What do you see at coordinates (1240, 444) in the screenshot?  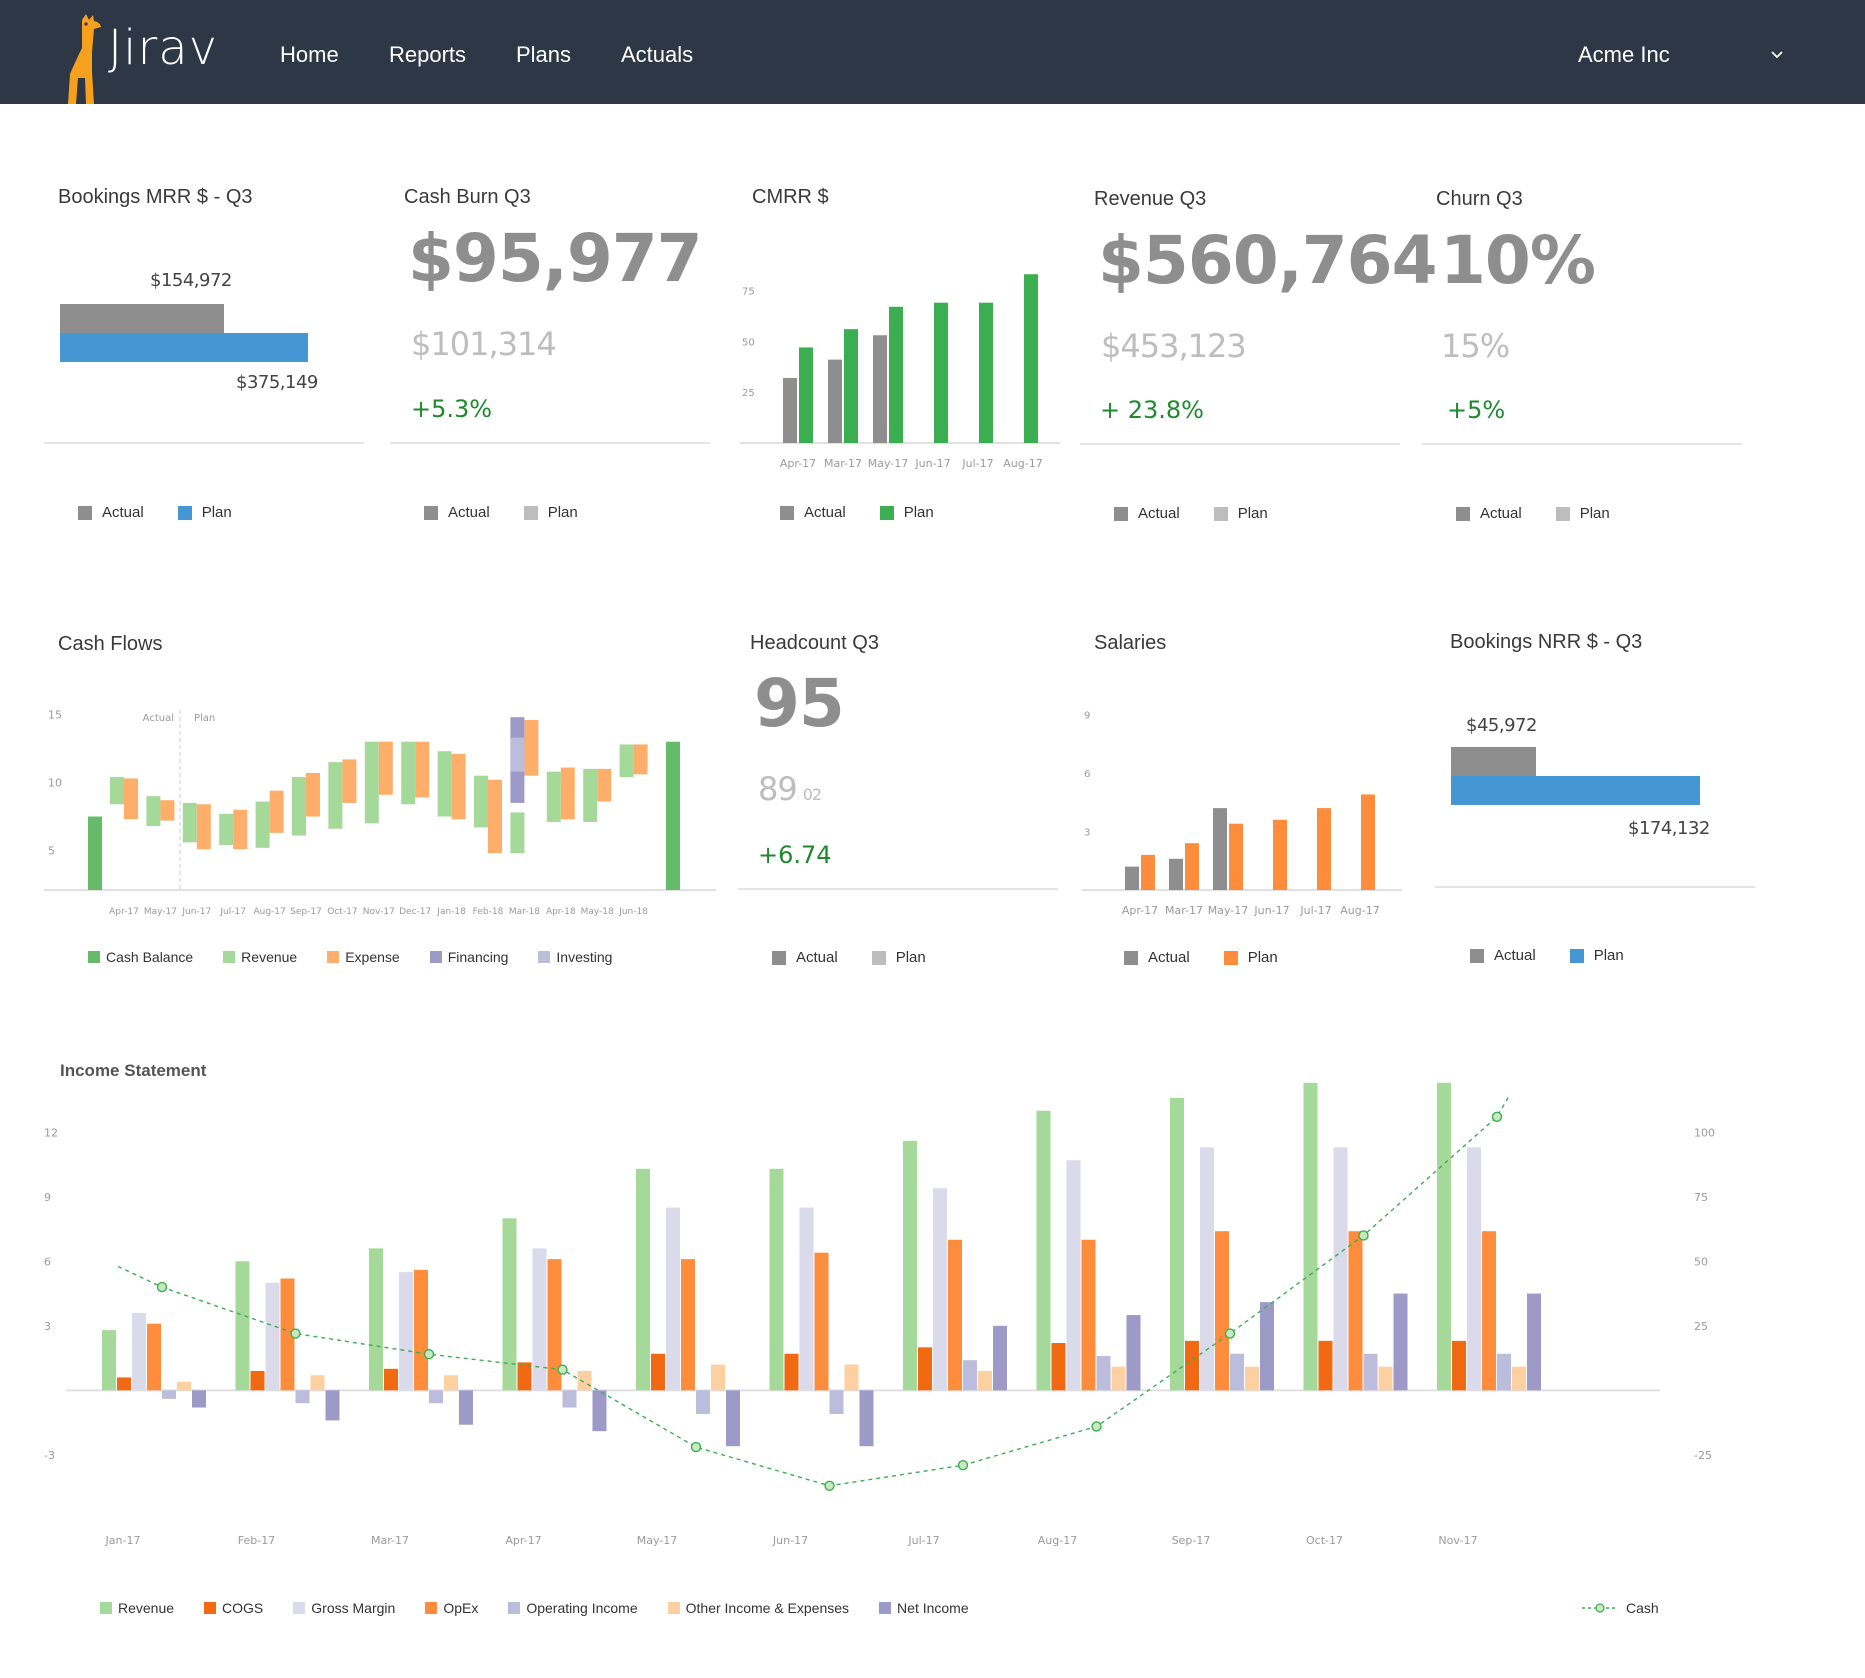 I see `revenue-divider` at bounding box center [1240, 444].